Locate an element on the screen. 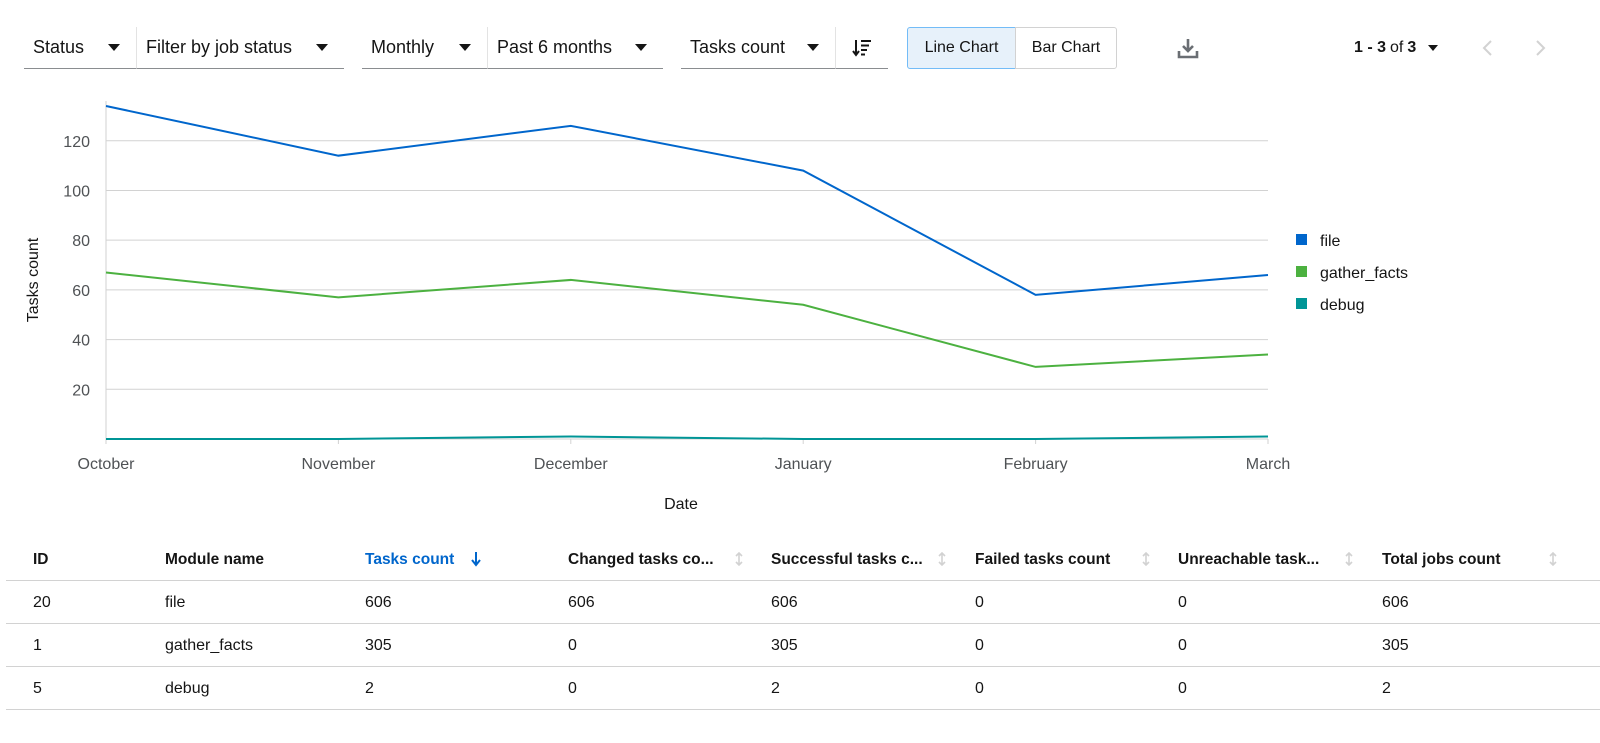  table-cell: 20 is located at coordinates (42, 602).